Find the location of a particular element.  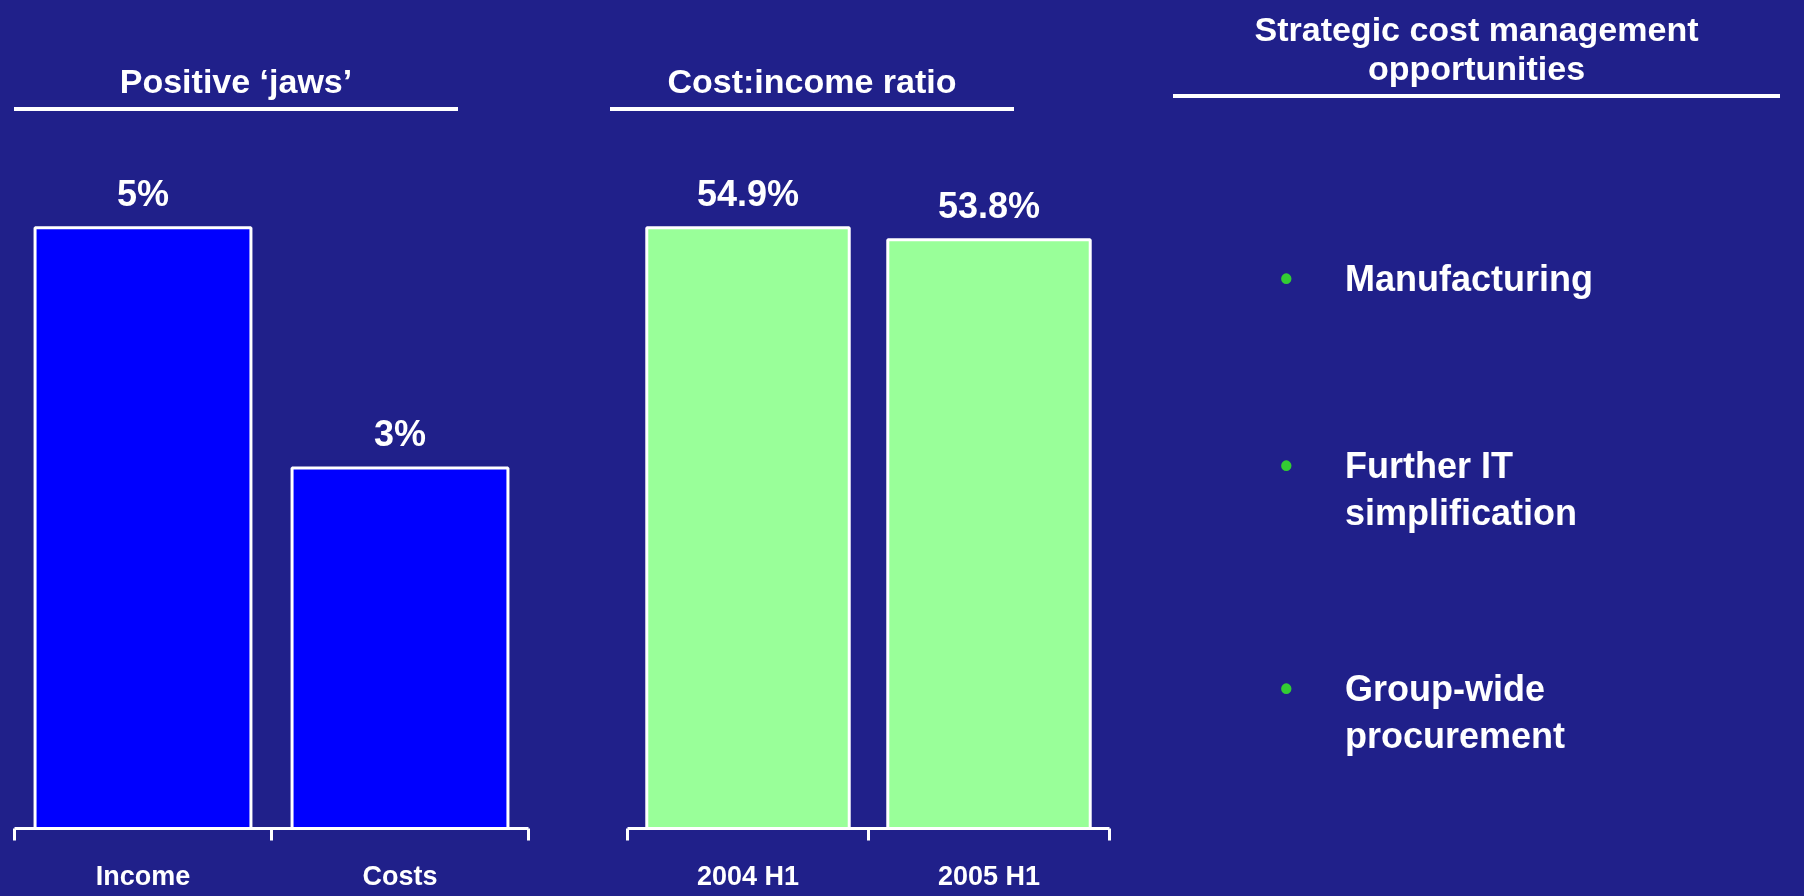

chart-title: Positive ‘jaws’ is located at coordinates (236, 56).